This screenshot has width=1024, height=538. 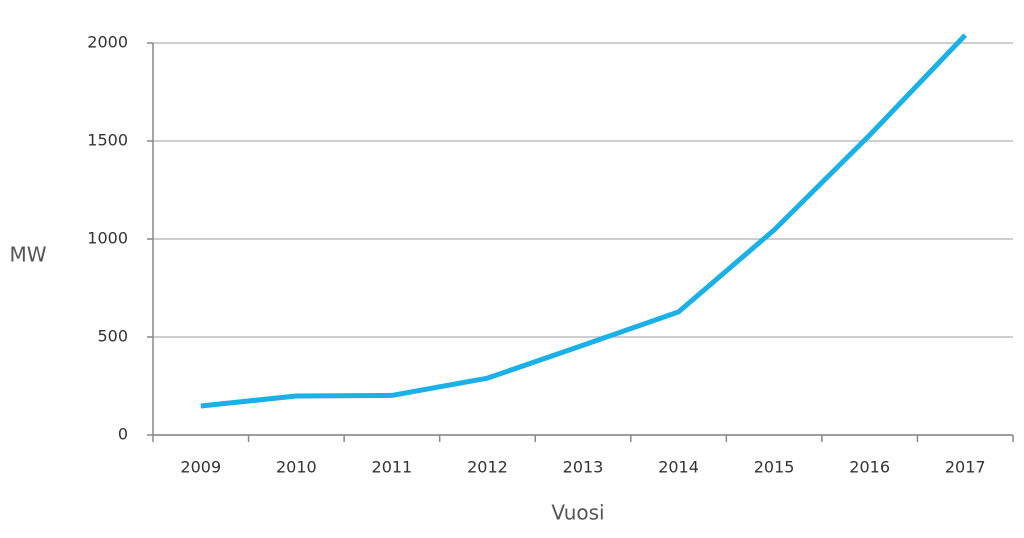 I want to click on x-tick-label: 2017, so click(x=965, y=467).